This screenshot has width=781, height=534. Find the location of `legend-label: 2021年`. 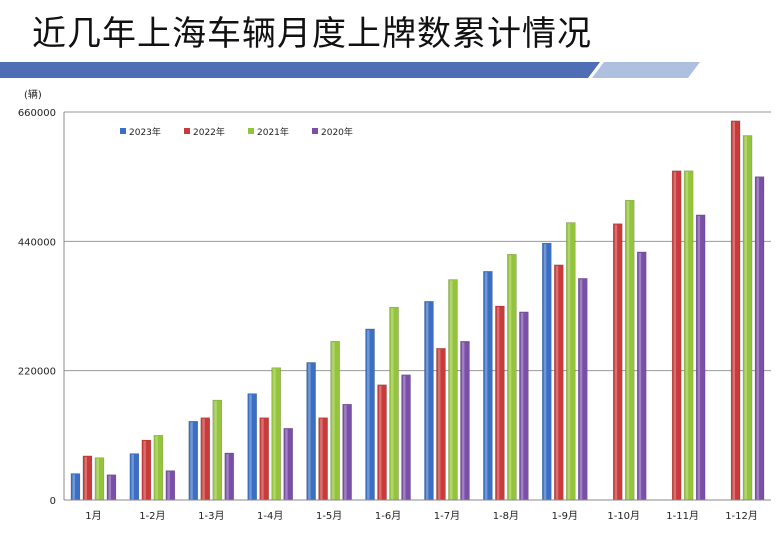

legend-label: 2021年 is located at coordinates (273, 132).